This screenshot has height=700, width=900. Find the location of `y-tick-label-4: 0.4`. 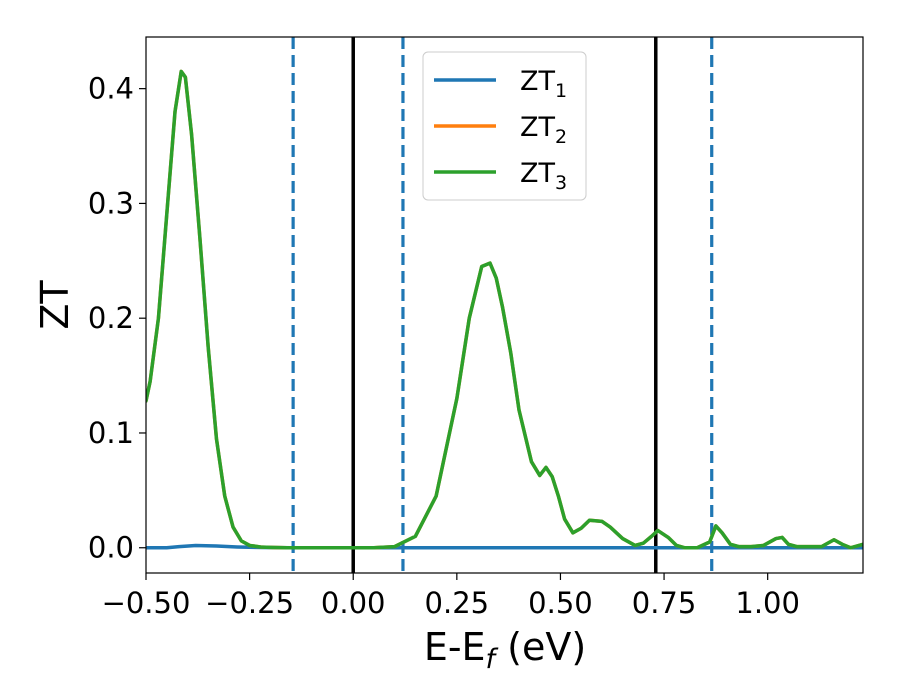

y-tick-label-4: 0.4 is located at coordinates (111, 89).